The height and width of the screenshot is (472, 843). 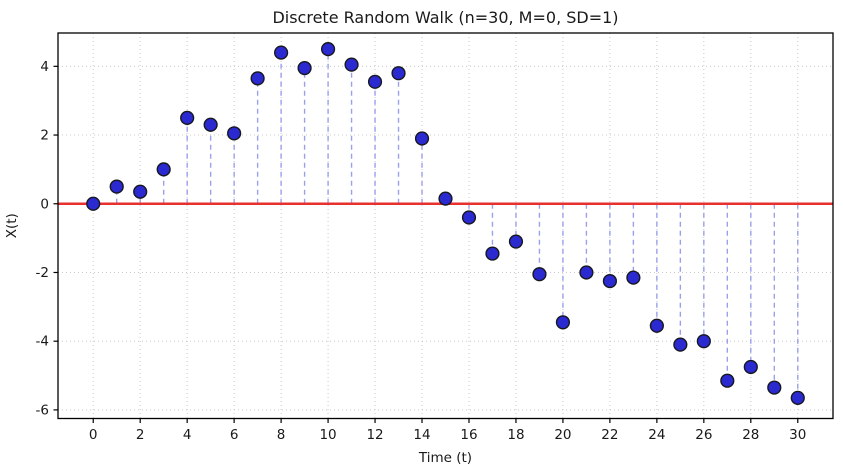 What do you see at coordinates (609, 435) in the screenshot?
I see `x-tick-label: 22` at bounding box center [609, 435].